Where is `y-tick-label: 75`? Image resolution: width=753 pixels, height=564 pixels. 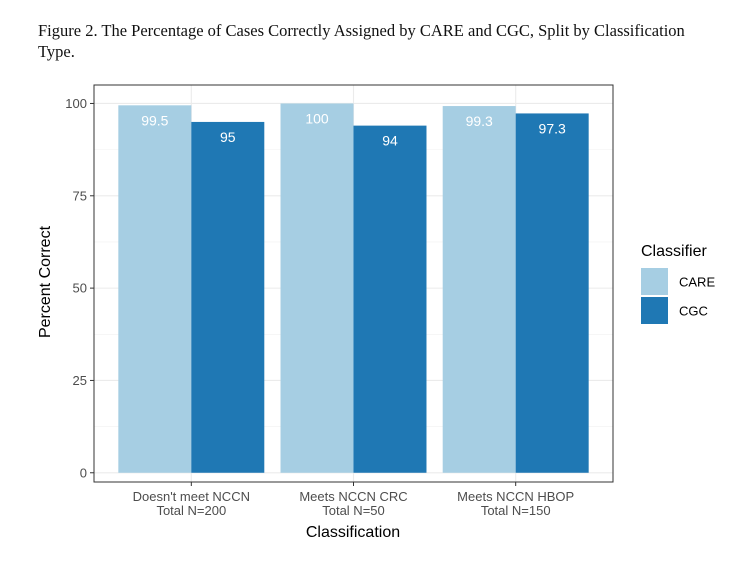 y-tick-label: 75 is located at coordinates (80, 195).